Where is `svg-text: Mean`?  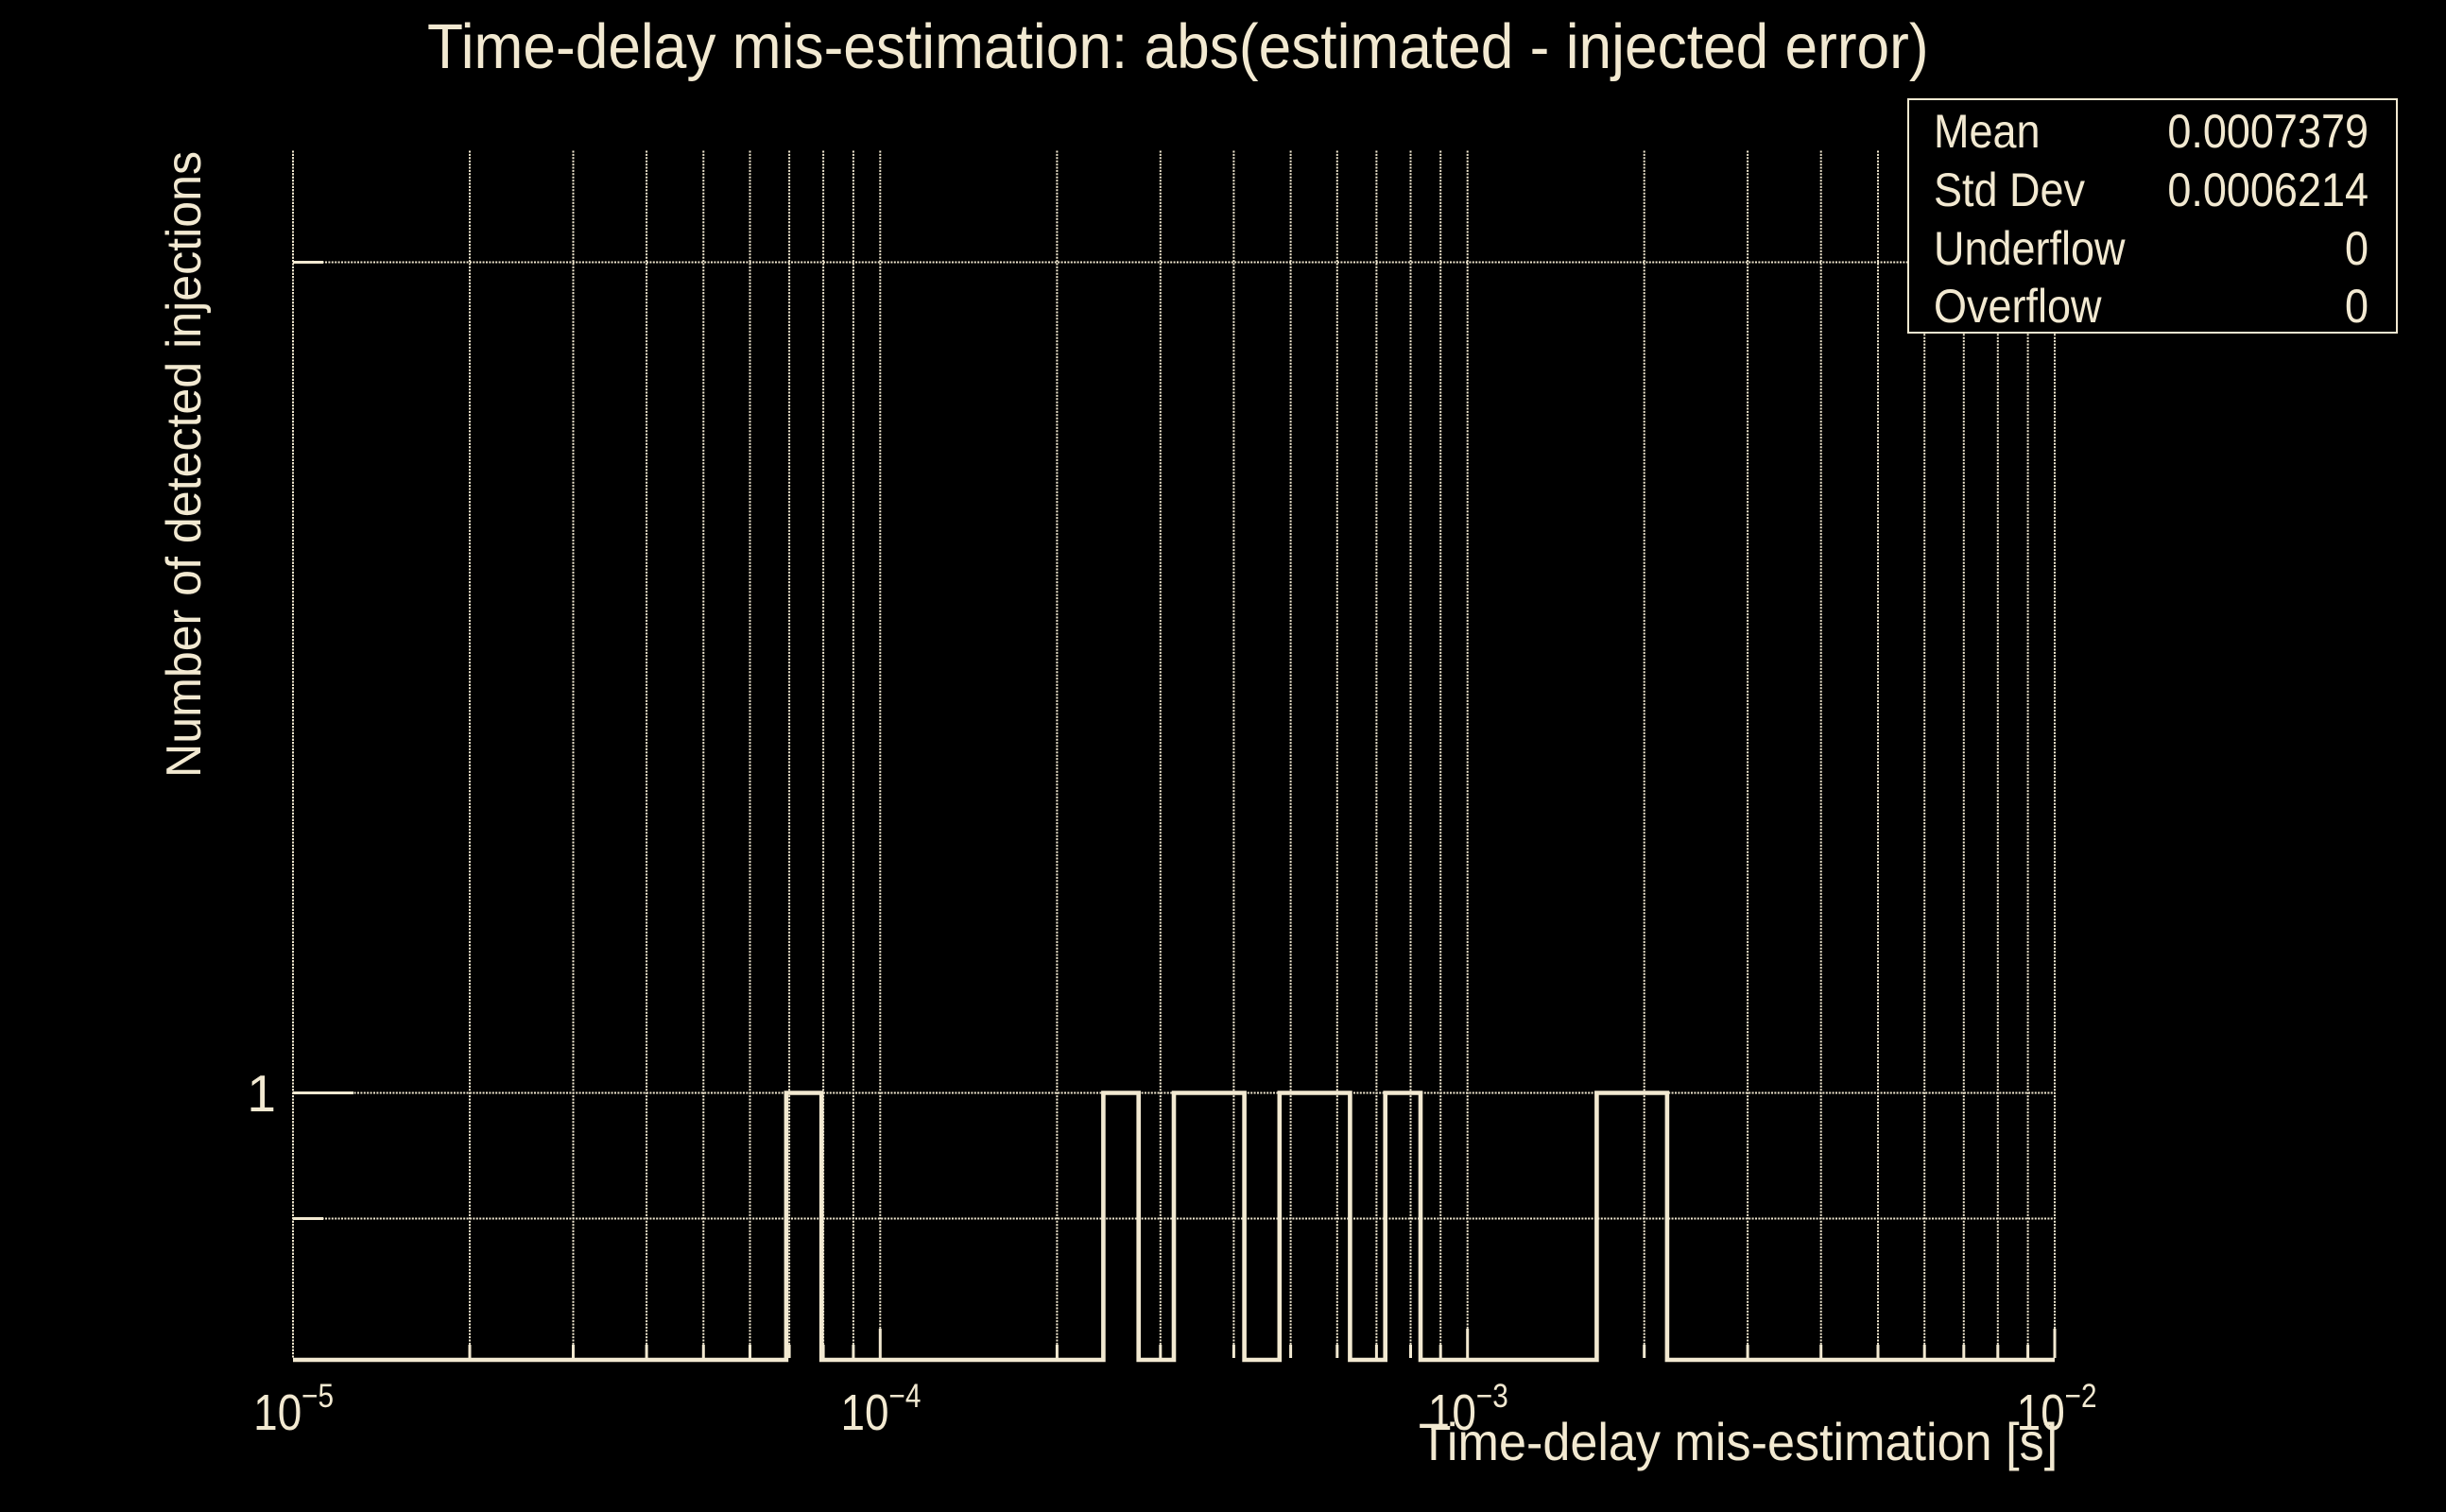 svg-text: Mean is located at coordinates (1987, 132).